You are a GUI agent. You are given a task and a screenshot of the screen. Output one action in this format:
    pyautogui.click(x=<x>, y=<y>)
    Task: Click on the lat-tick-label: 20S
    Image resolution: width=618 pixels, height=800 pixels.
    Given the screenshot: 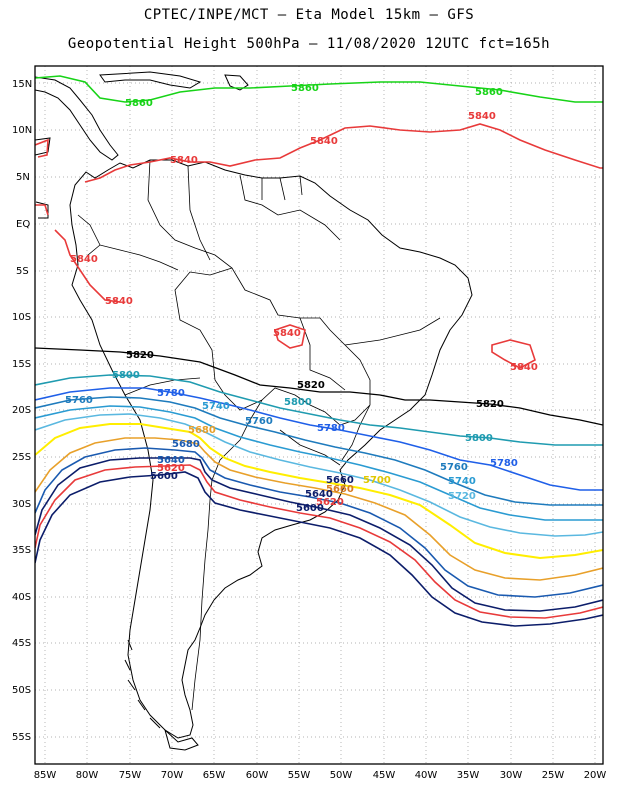 What is the action you would take?
    pyautogui.click(x=21, y=410)
    